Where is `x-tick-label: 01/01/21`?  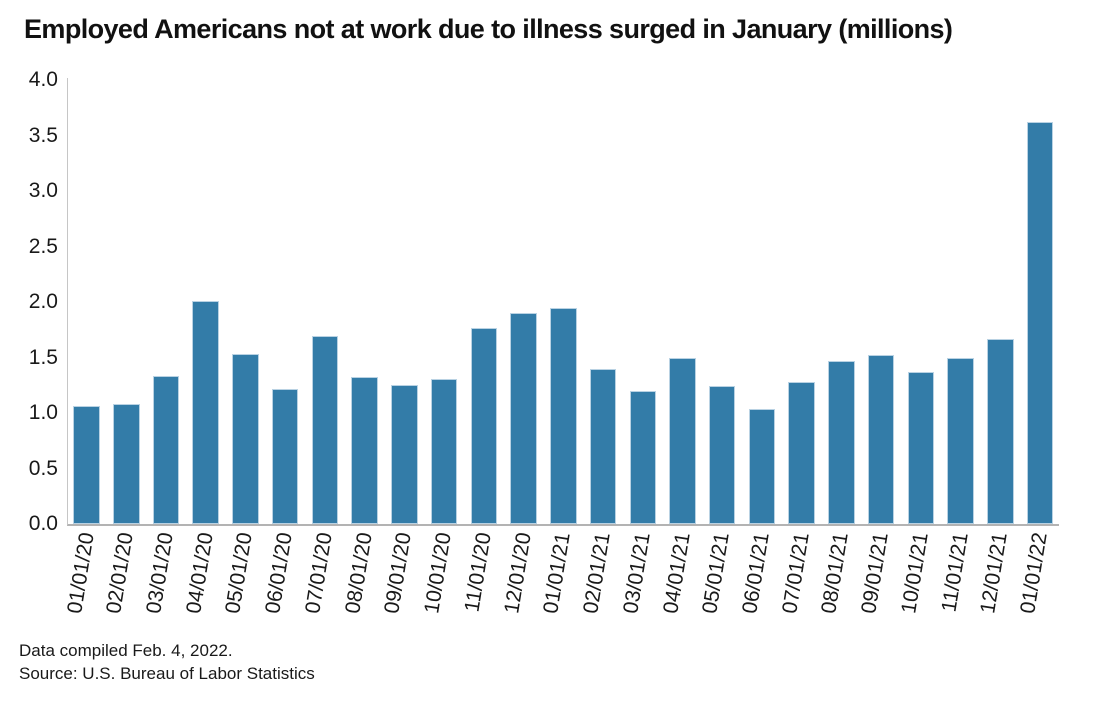 x-tick-label: 01/01/21 is located at coordinates (557, 573).